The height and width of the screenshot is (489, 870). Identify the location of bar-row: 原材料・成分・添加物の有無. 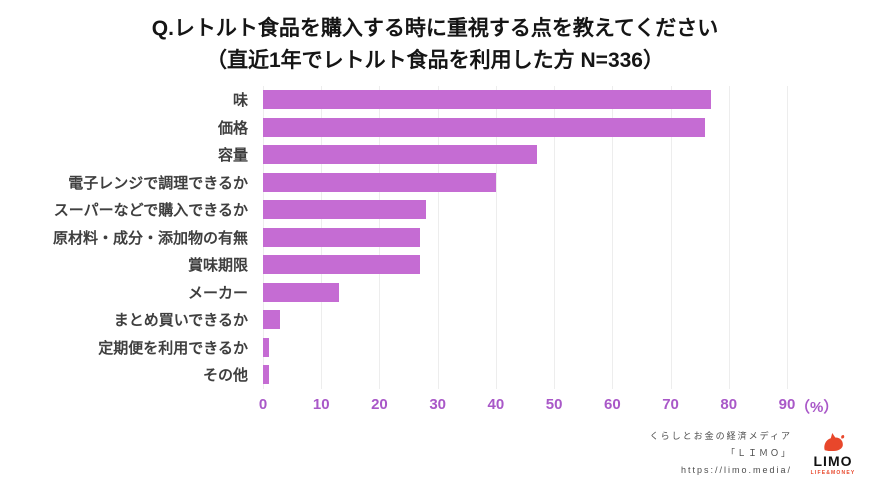
(435, 238).